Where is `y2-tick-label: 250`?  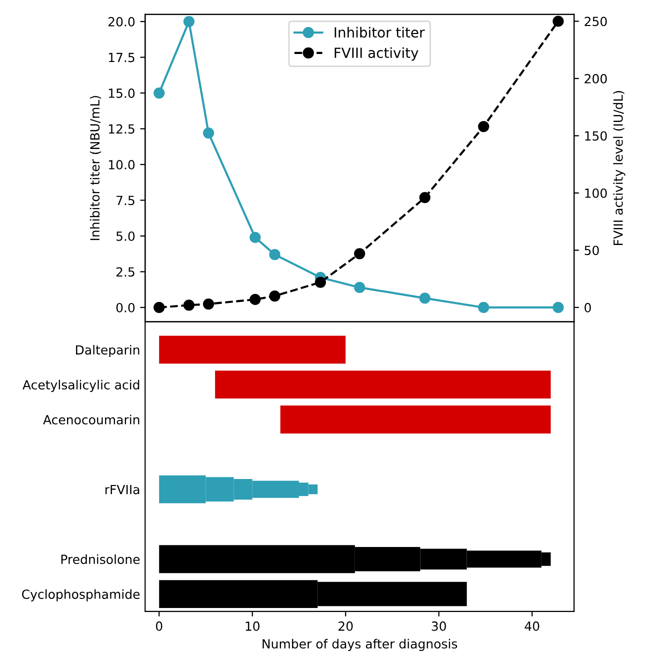 y2-tick-label: 250 is located at coordinates (595, 21).